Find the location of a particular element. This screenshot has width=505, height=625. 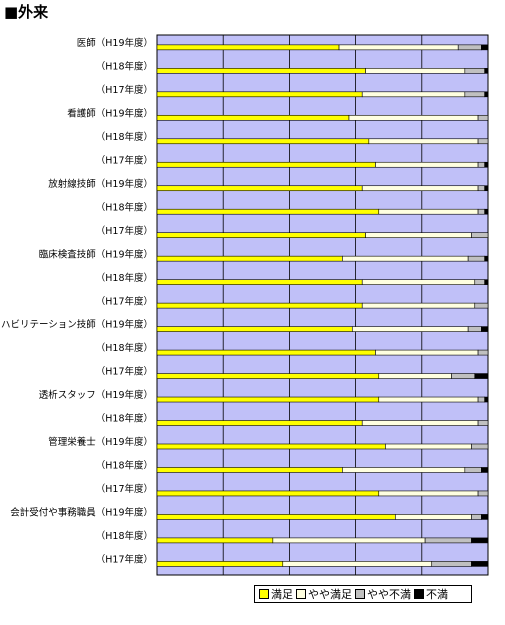

category-label: 看護師（H19年度） is located at coordinates (110, 113).